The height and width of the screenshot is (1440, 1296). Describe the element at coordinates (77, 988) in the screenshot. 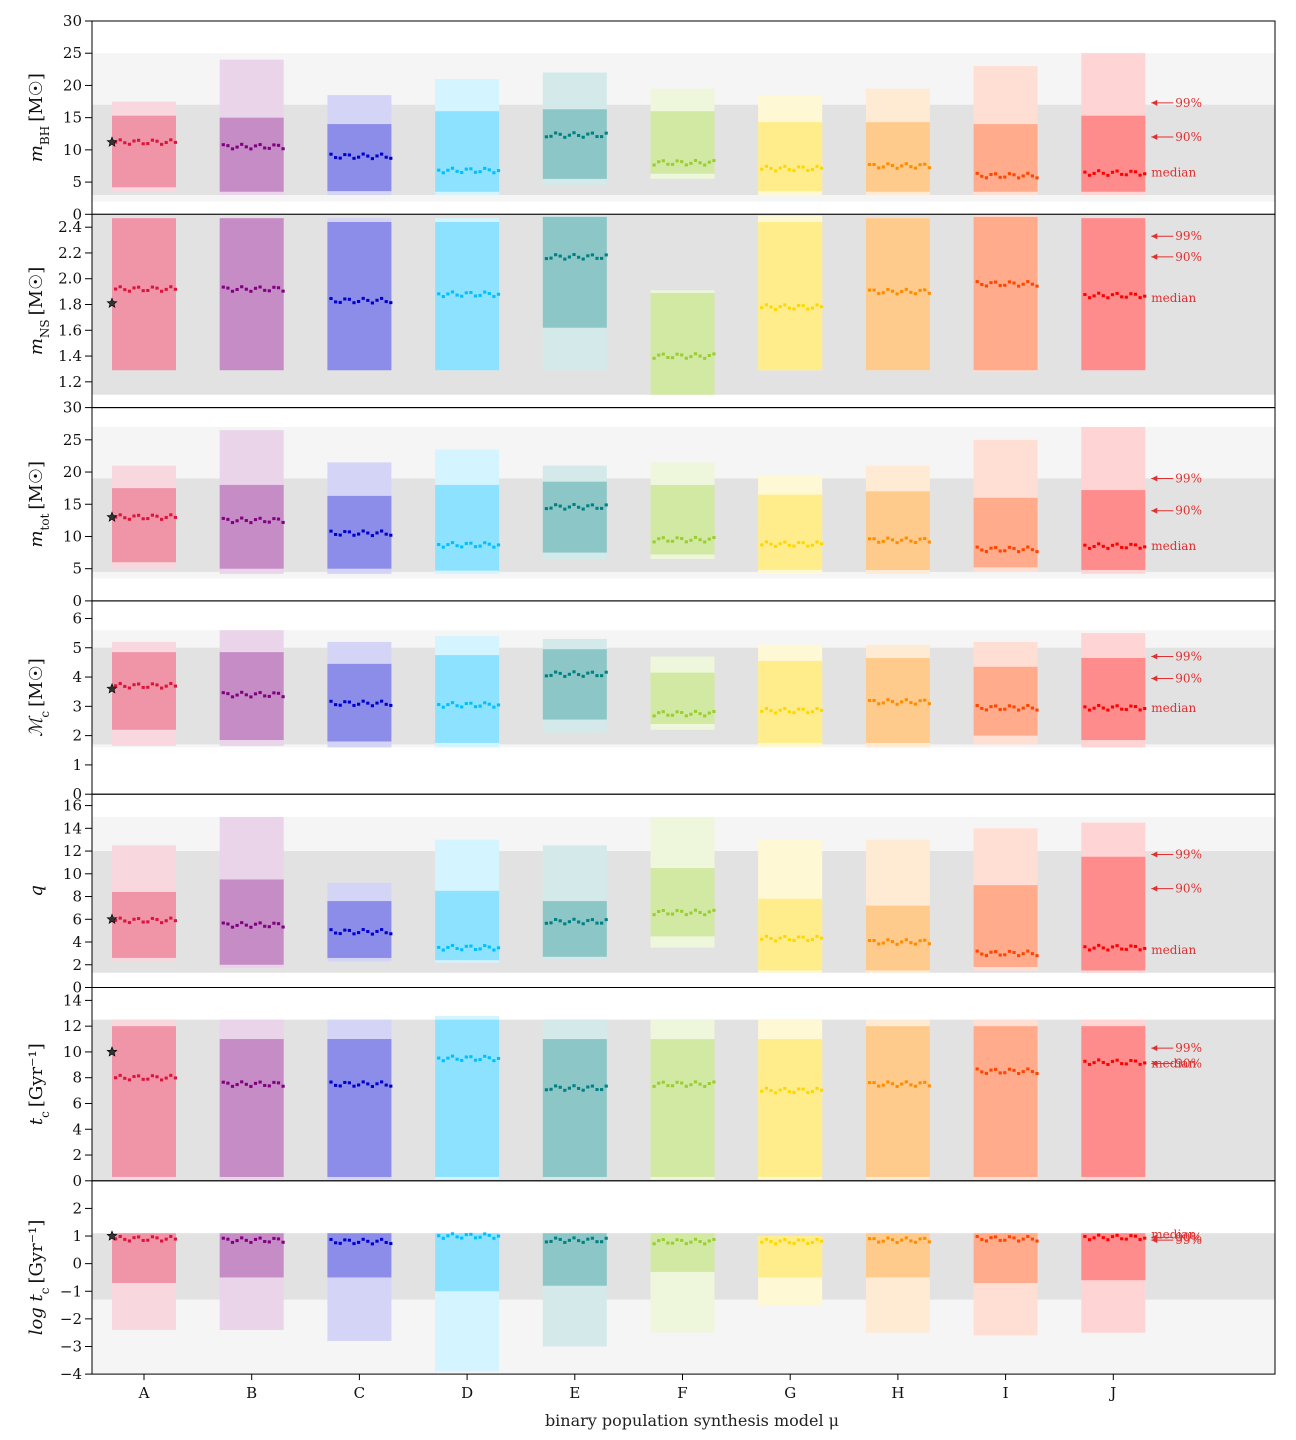

I see `y-tick-label: 0` at that location.